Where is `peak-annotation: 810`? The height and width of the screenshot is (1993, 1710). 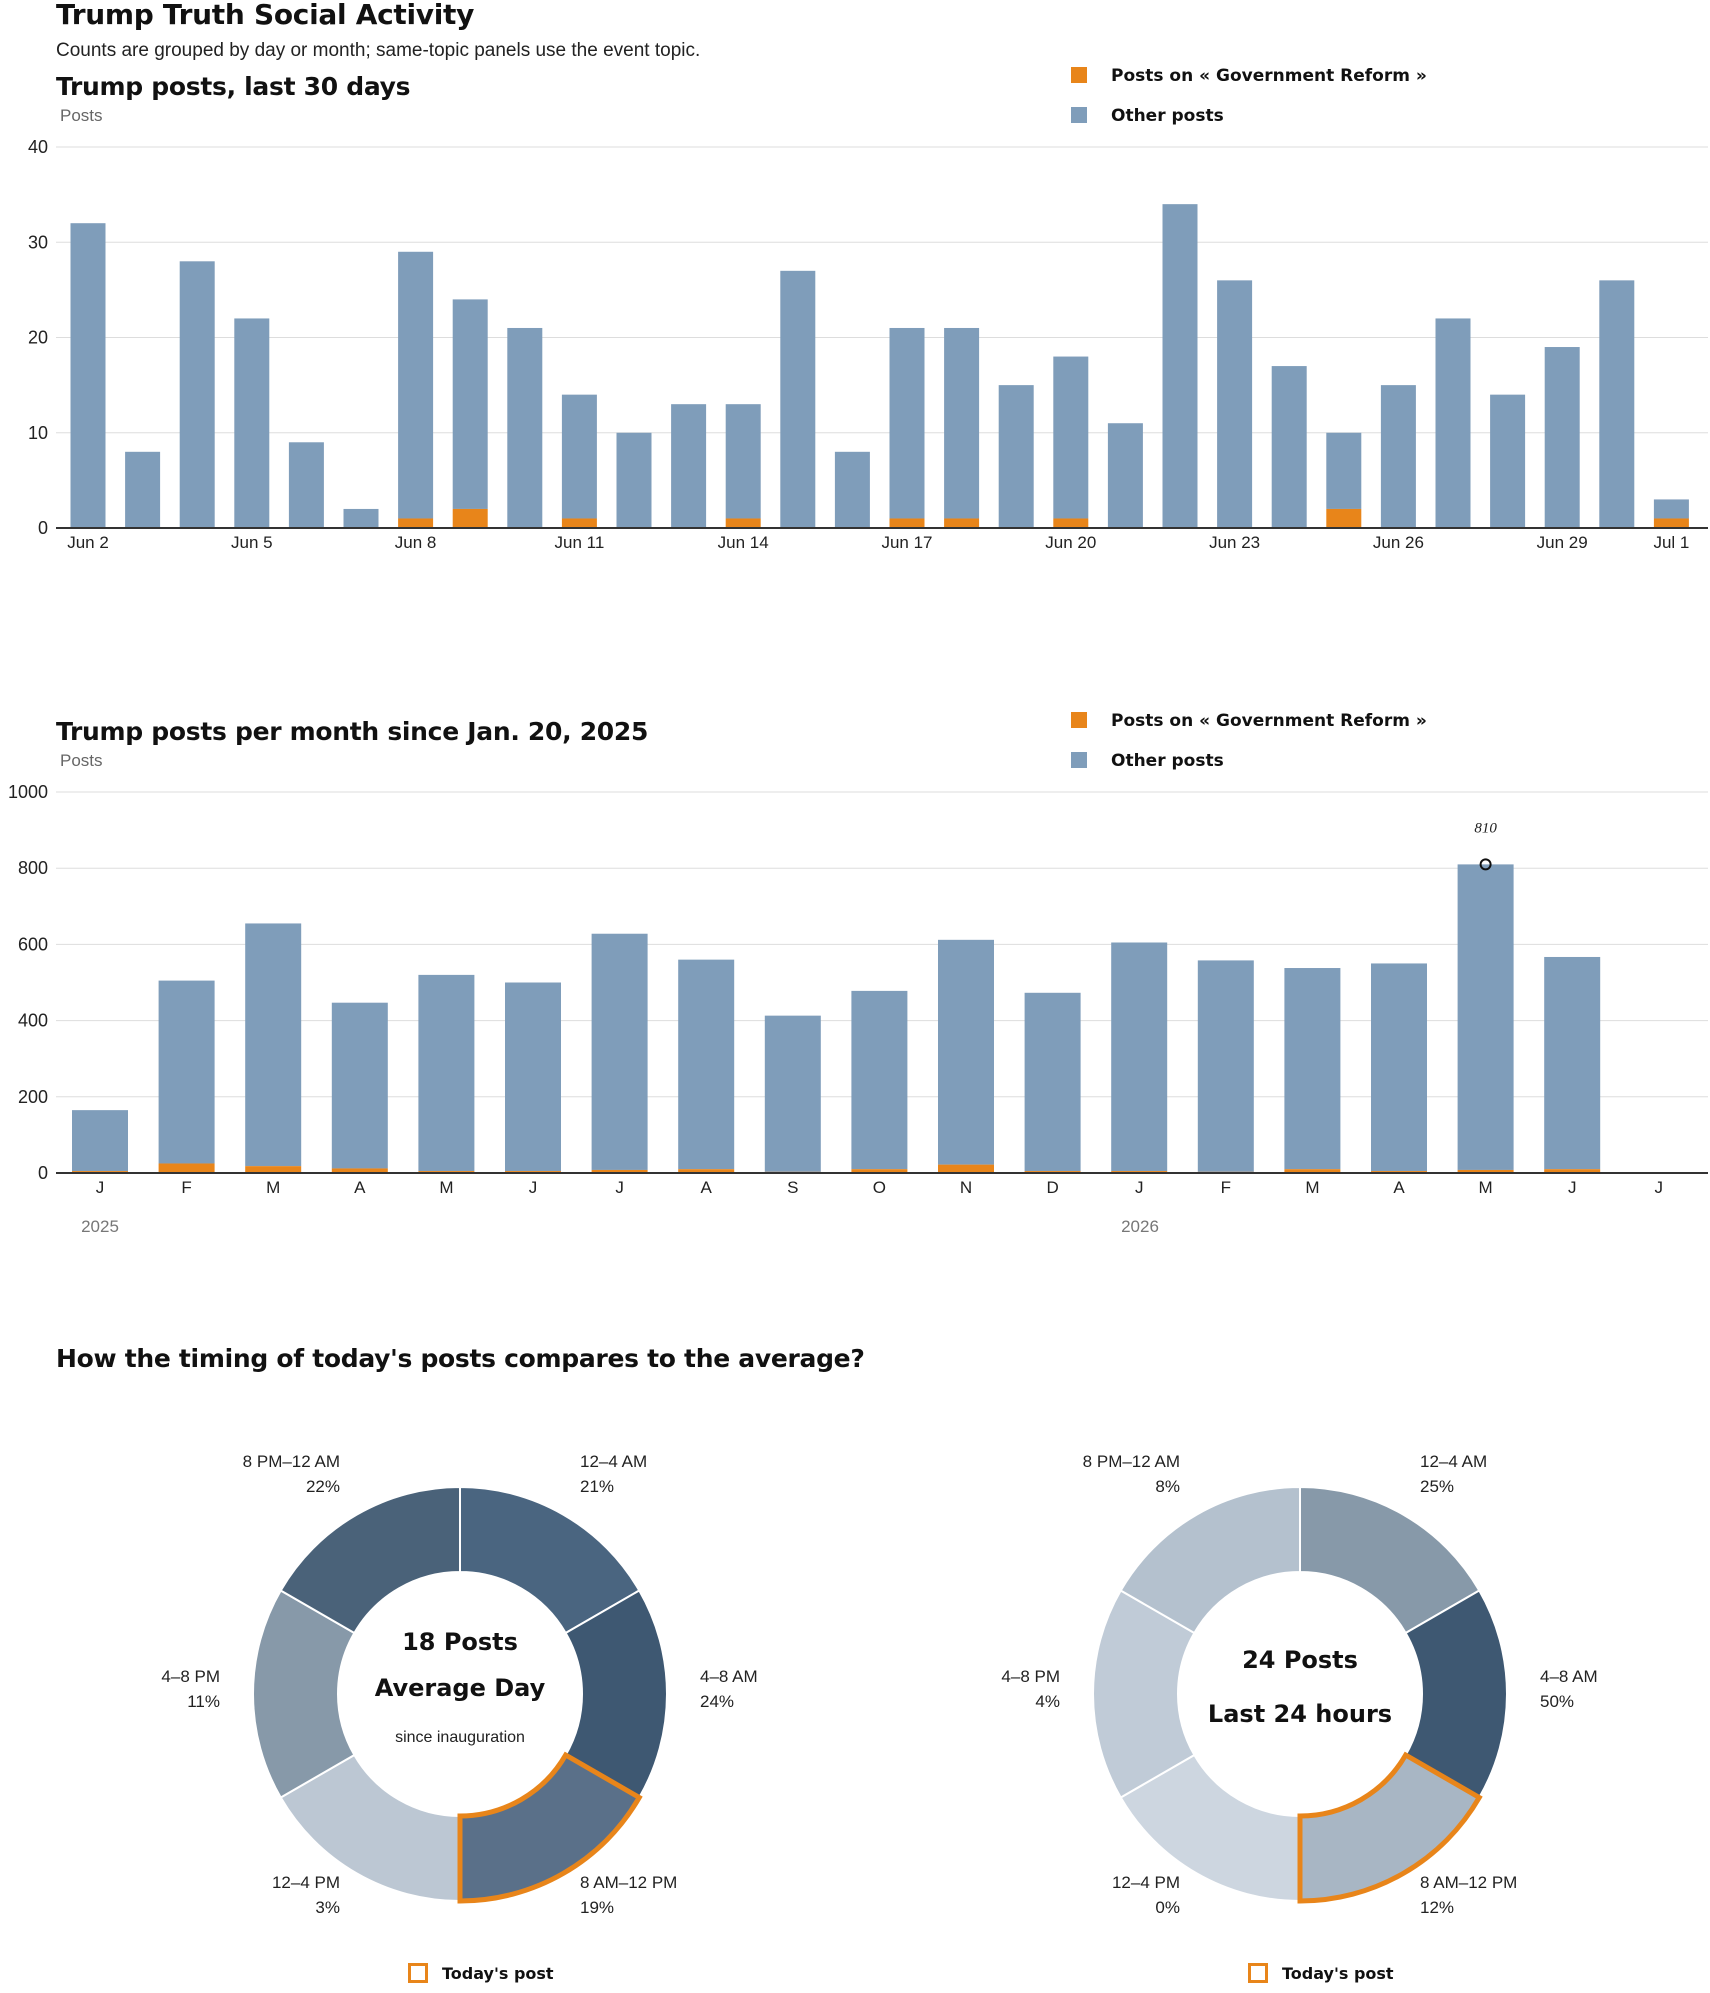
peak-annotation: 810 is located at coordinates (1485, 828).